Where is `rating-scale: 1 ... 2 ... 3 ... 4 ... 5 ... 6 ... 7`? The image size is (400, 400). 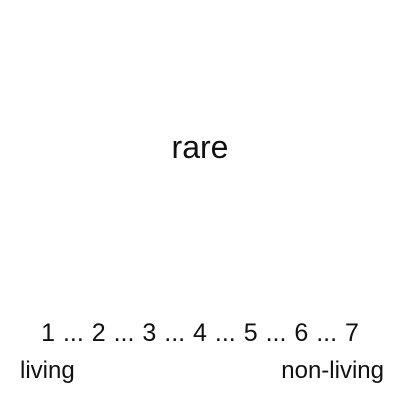 rating-scale: 1 ... 2 ... 3 ... 4 ... 5 ... 6 ... 7 is located at coordinates (200, 333).